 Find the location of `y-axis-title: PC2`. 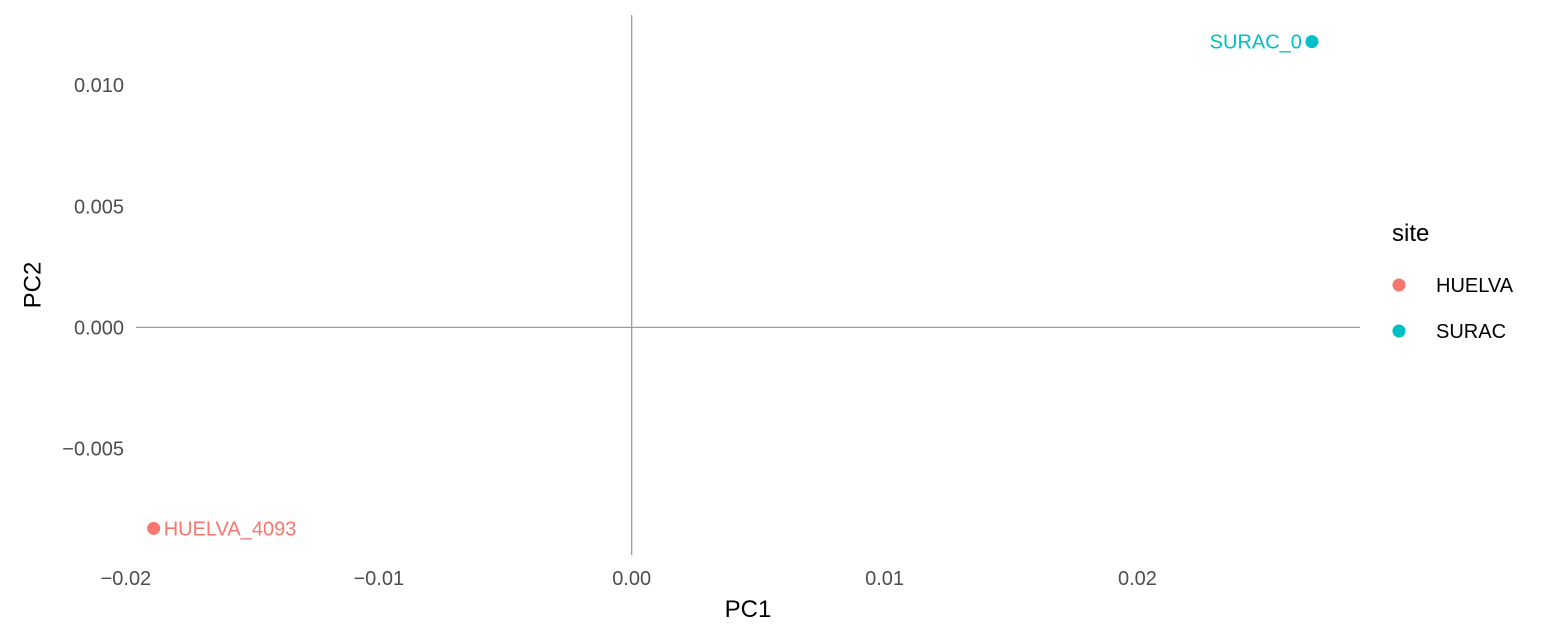

y-axis-title: PC2 is located at coordinates (32, 285).